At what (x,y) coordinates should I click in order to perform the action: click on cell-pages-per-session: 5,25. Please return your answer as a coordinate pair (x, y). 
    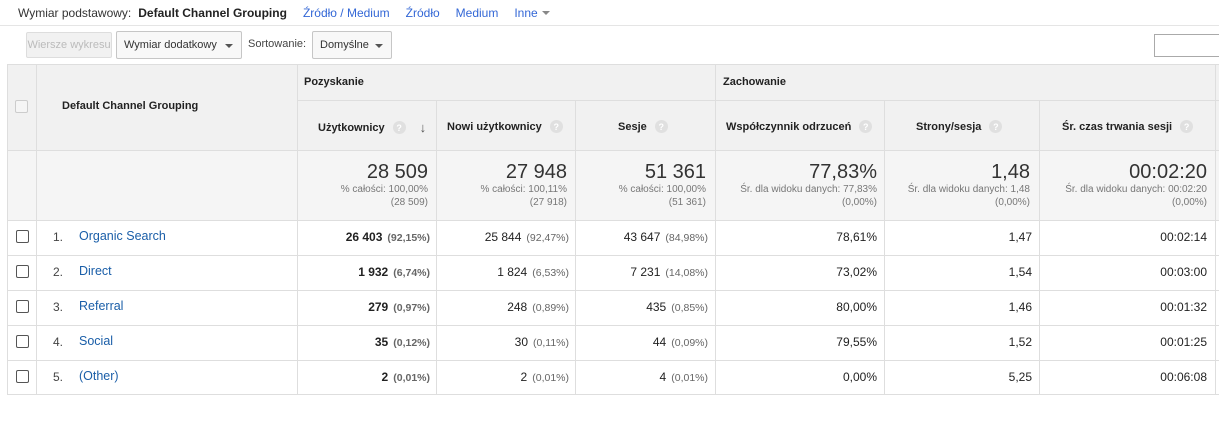
    Looking at the image, I should click on (1020, 377).